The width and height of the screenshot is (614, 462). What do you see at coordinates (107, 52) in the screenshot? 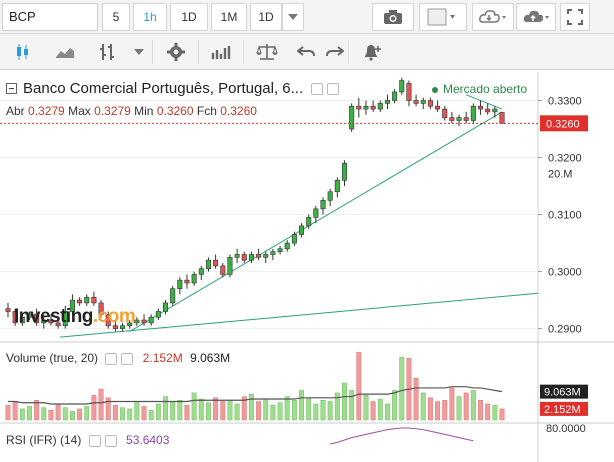
I see `indicators-button` at bounding box center [107, 52].